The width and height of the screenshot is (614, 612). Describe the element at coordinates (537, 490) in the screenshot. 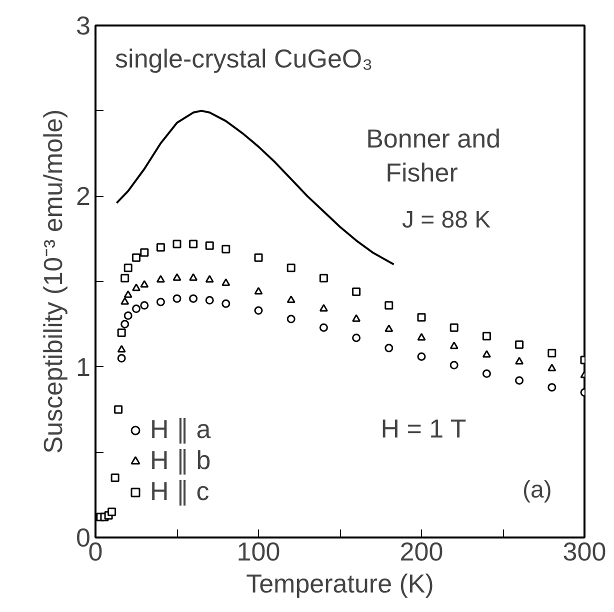

I see `annotation: (a)` at that location.